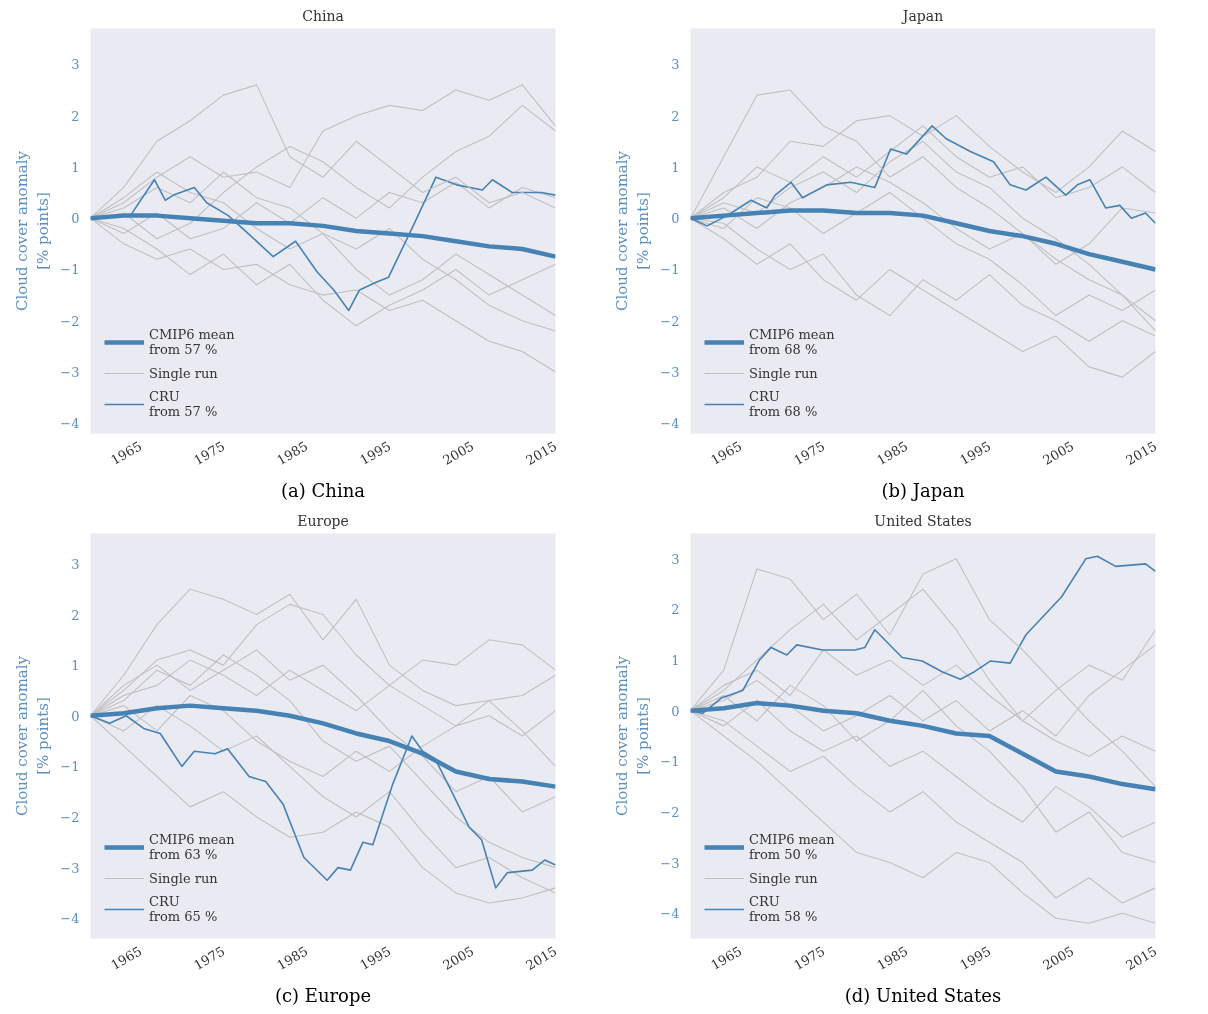 Image resolution: width=1208 pixels, height=1014 pixels. I want to click on legend-label: CRU from 65 %, so click(183, 909).